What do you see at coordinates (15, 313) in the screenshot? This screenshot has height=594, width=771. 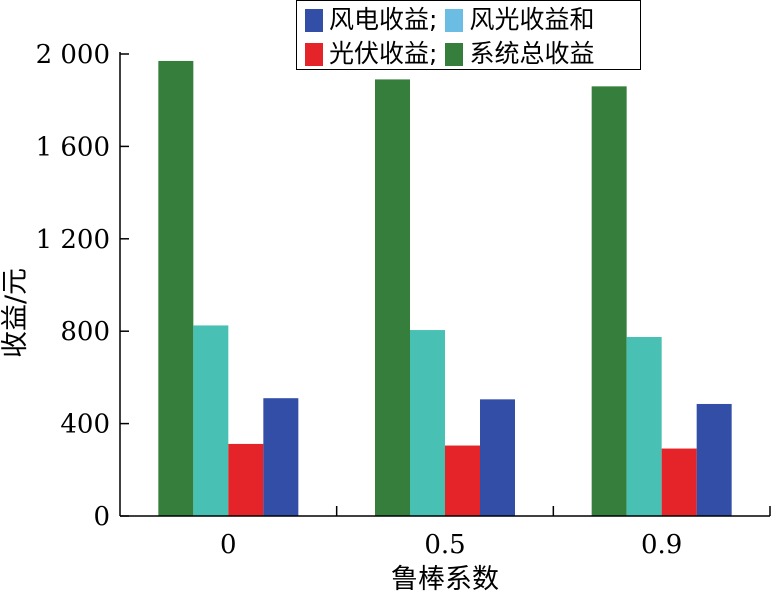 I see `y-axis-title: 收益/元` at bounding box center [15, 313].